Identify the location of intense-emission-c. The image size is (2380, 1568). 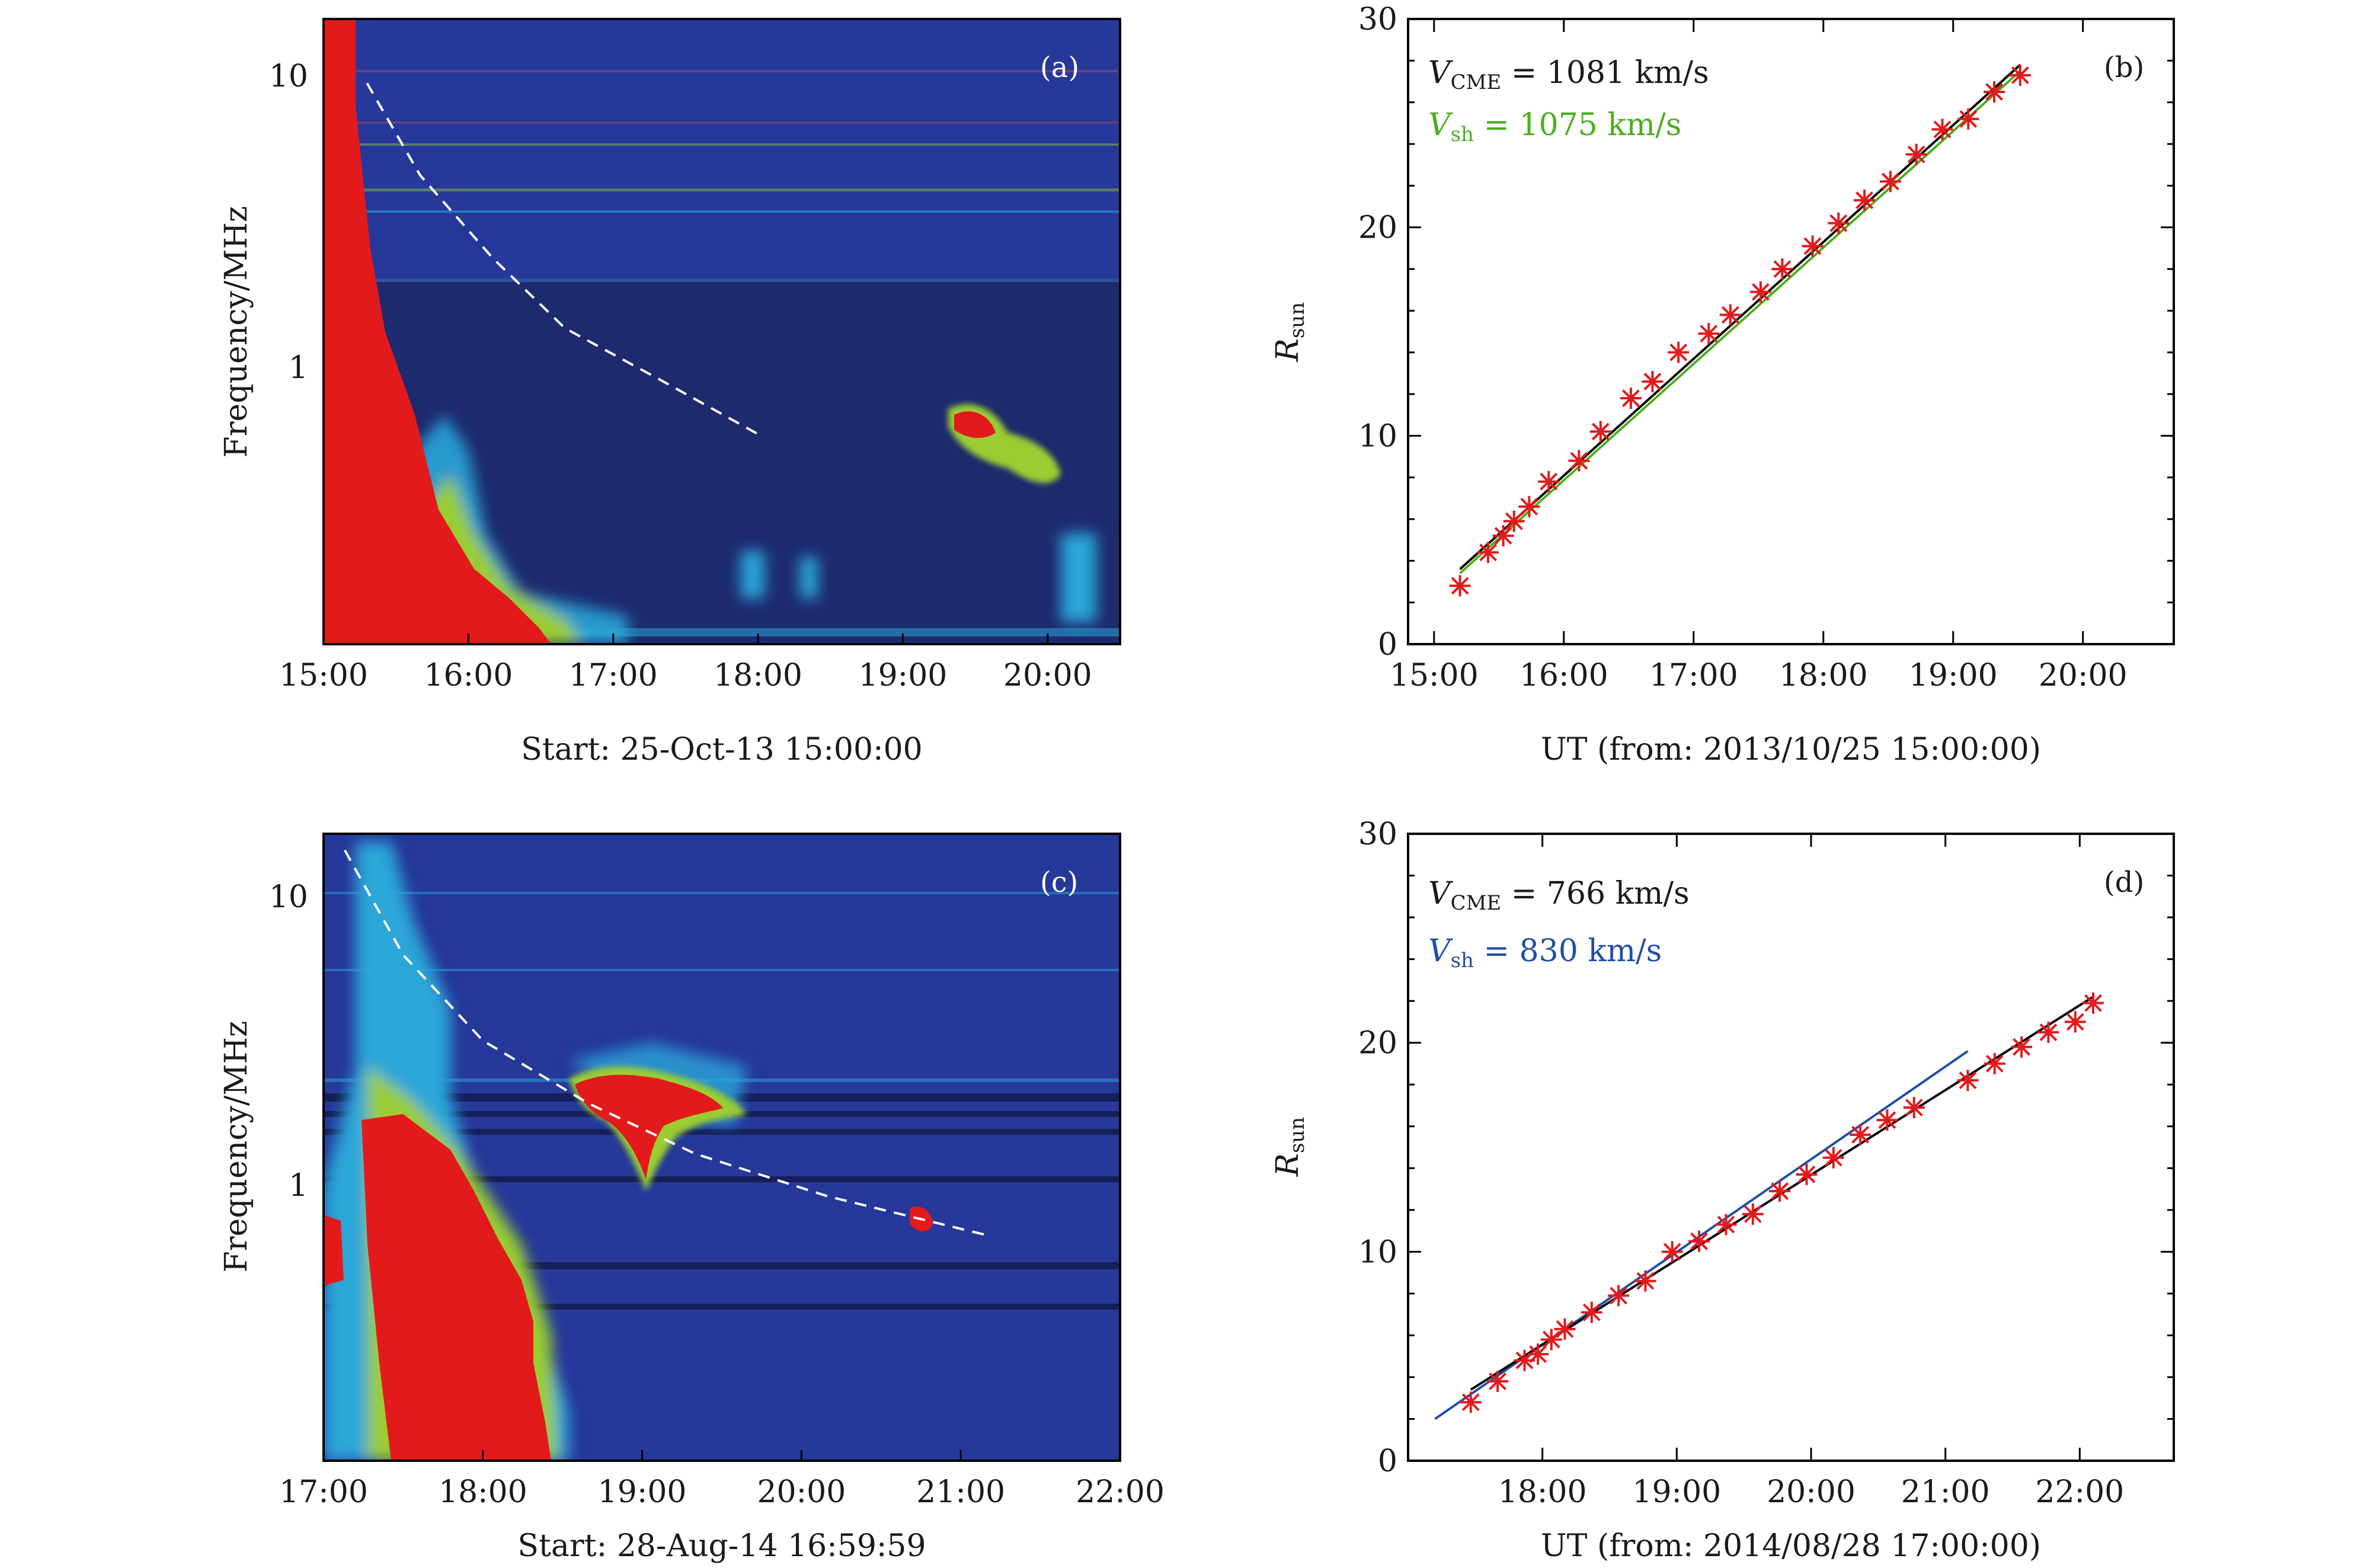
(457, 1287).